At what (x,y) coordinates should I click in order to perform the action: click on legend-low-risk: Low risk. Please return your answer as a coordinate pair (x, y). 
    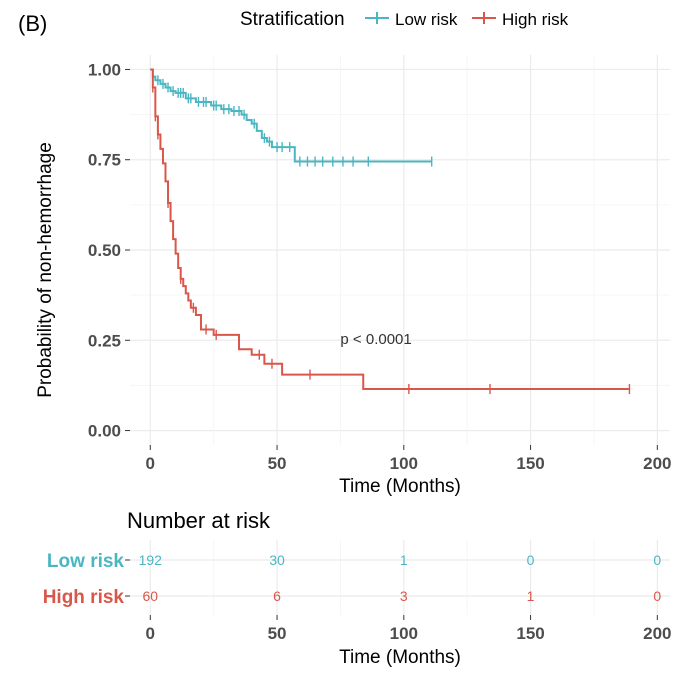
    Looking at the image, I should click on (411, 19).